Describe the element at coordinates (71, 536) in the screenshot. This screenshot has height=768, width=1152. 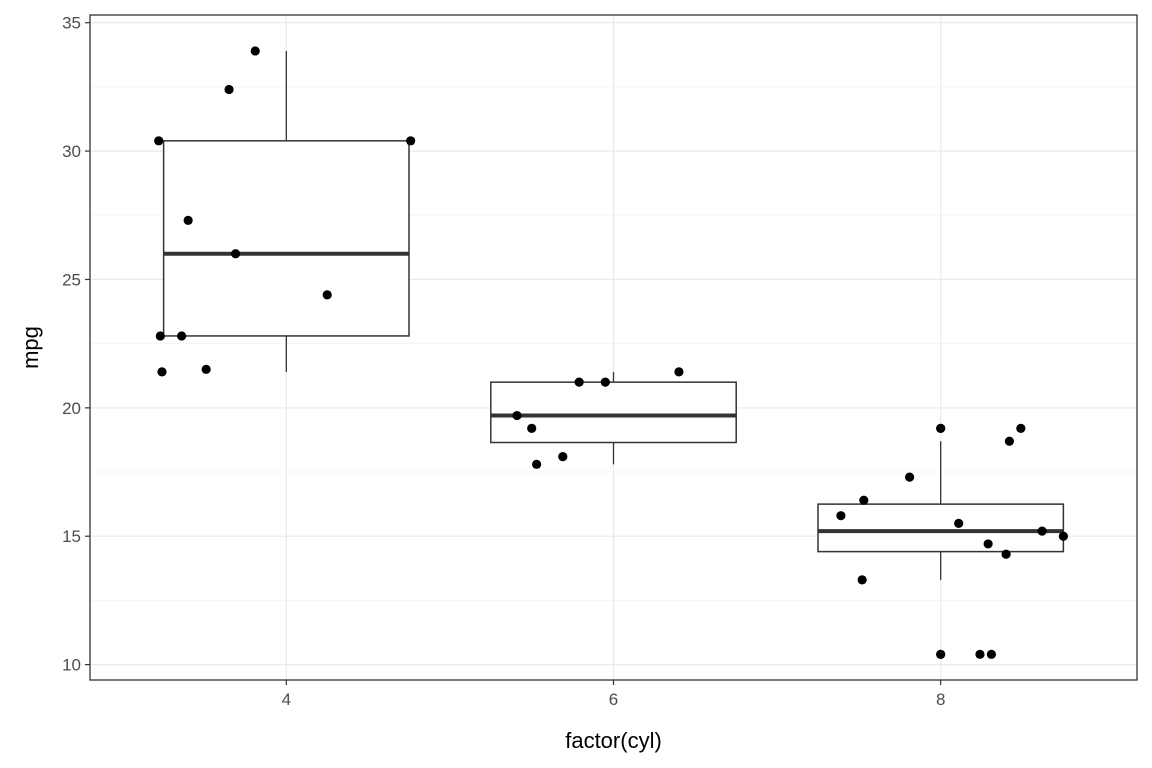
I see `y-tick-label: 15` at that location.